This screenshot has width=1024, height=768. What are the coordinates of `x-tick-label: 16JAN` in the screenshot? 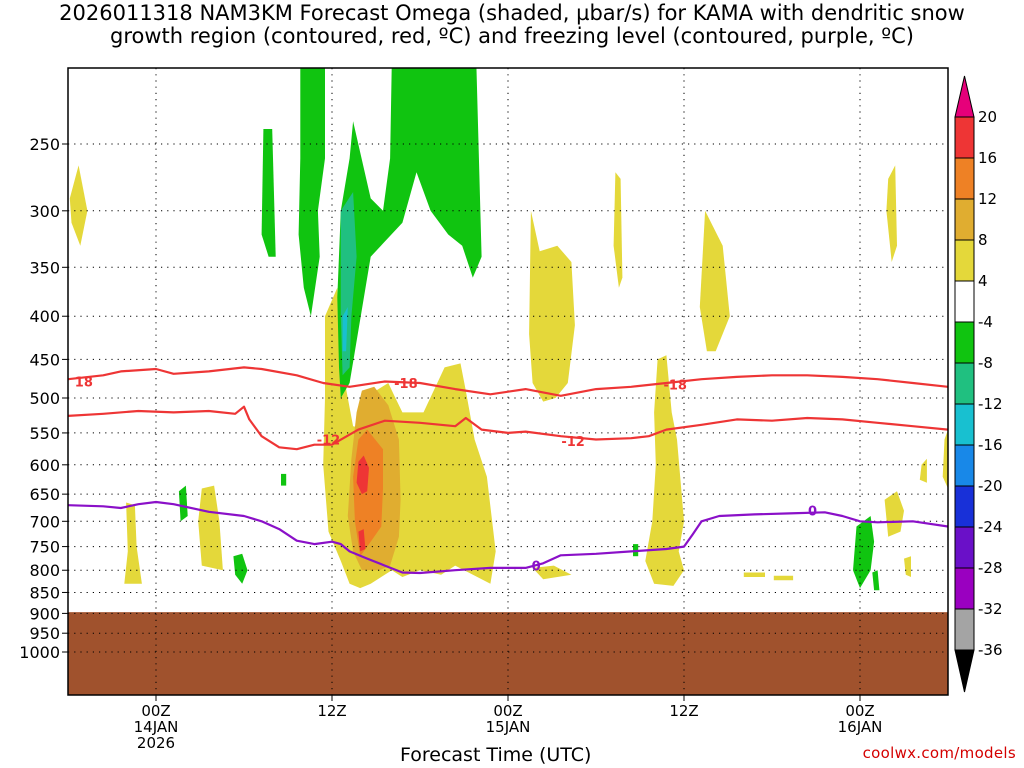 It's located at (860, 727).